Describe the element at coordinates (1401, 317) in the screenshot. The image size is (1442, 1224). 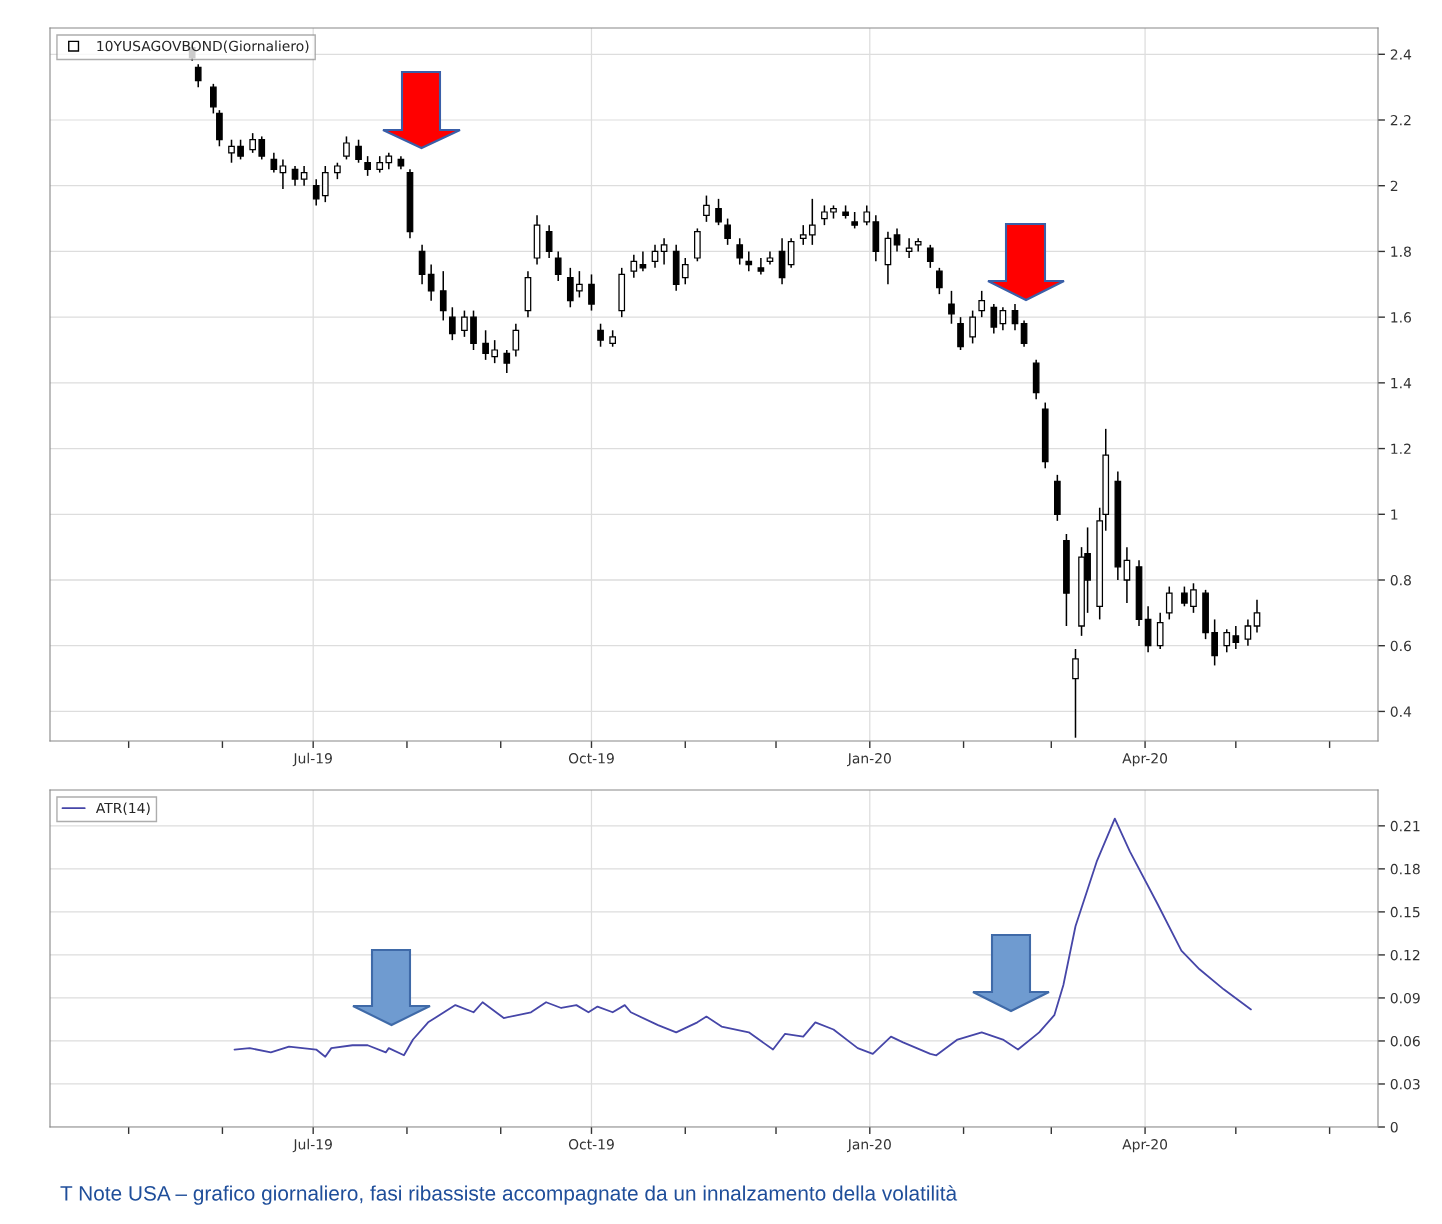
I see `y-tick-label: 1.6` at that location.